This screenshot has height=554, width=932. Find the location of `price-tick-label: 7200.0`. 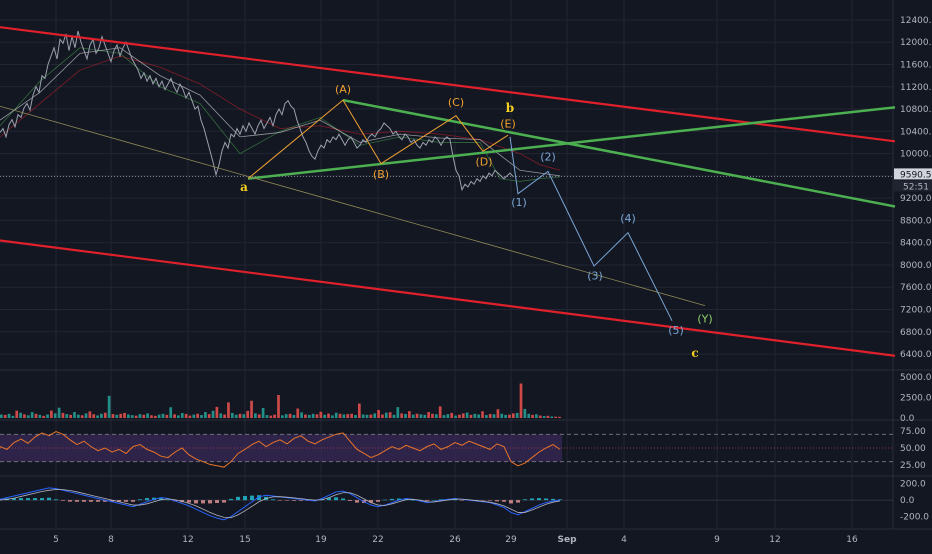

price-tick-label: 7200.0 is located at coordinates (916, 311).